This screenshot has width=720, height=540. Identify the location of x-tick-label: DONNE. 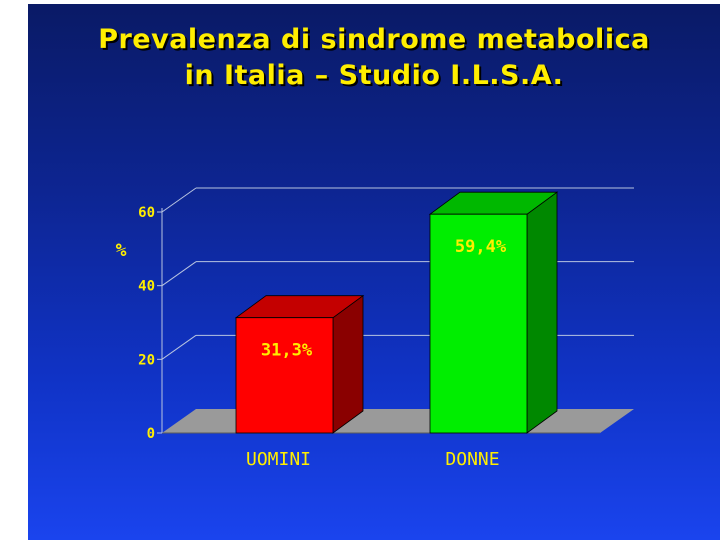
(472, 459).